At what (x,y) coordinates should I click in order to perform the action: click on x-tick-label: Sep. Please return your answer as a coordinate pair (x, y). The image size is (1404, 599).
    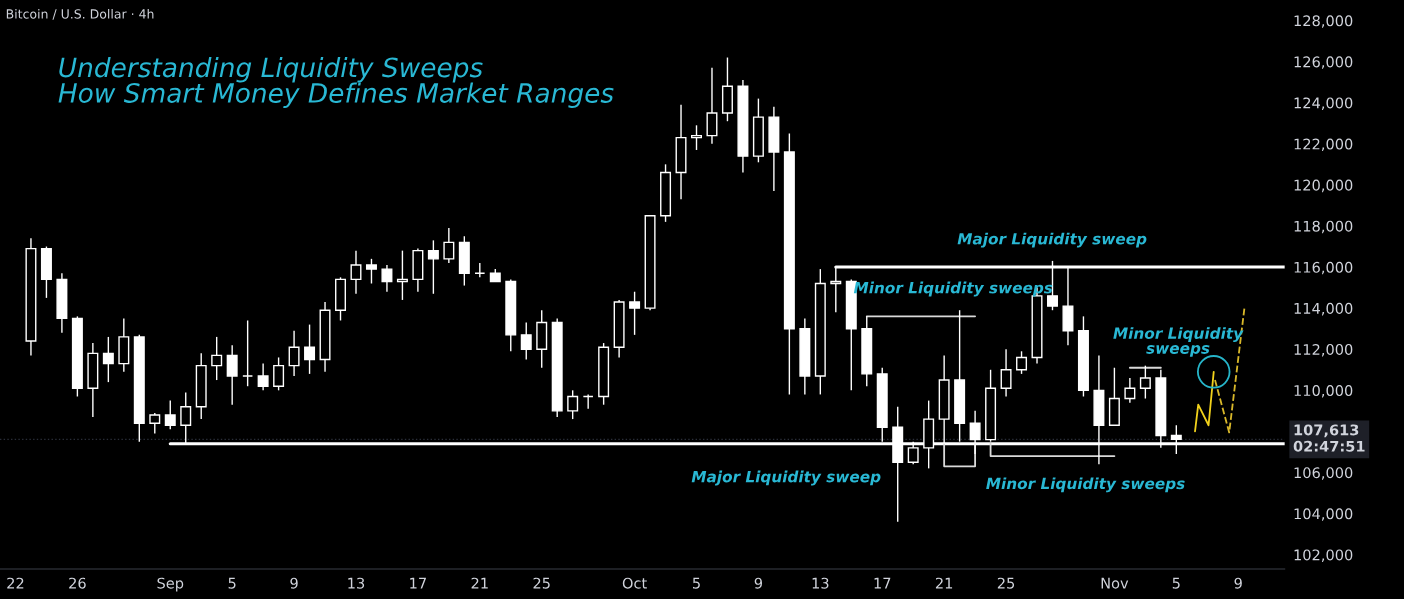
    Looking at the image, I should click on (170, 584).